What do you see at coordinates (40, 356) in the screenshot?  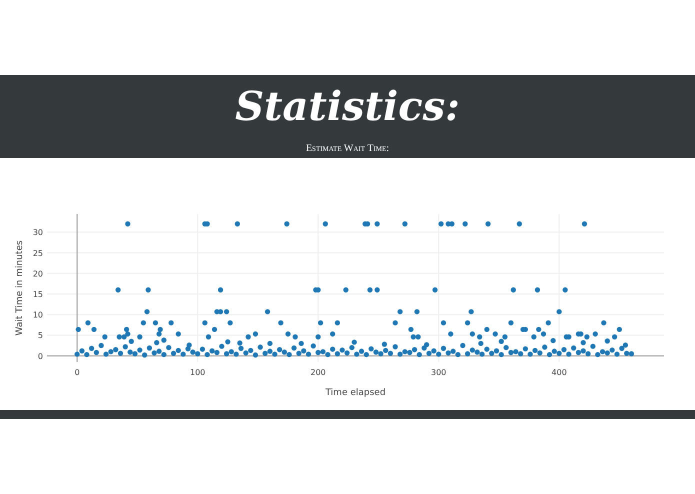 I see `y-tick-label: 0` at bounding box center [40, 356].